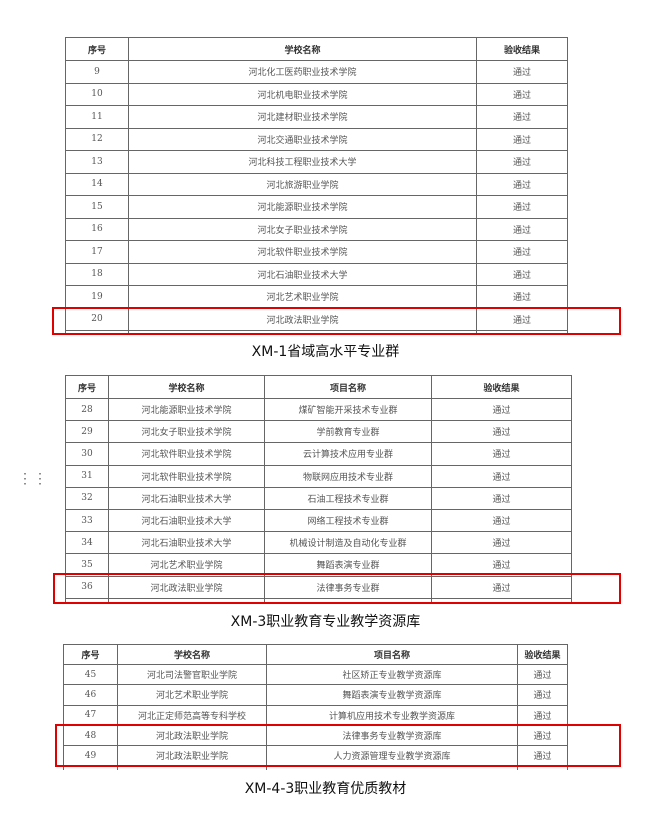  I want to click on column-header: 项目名称, so click(348, 387).